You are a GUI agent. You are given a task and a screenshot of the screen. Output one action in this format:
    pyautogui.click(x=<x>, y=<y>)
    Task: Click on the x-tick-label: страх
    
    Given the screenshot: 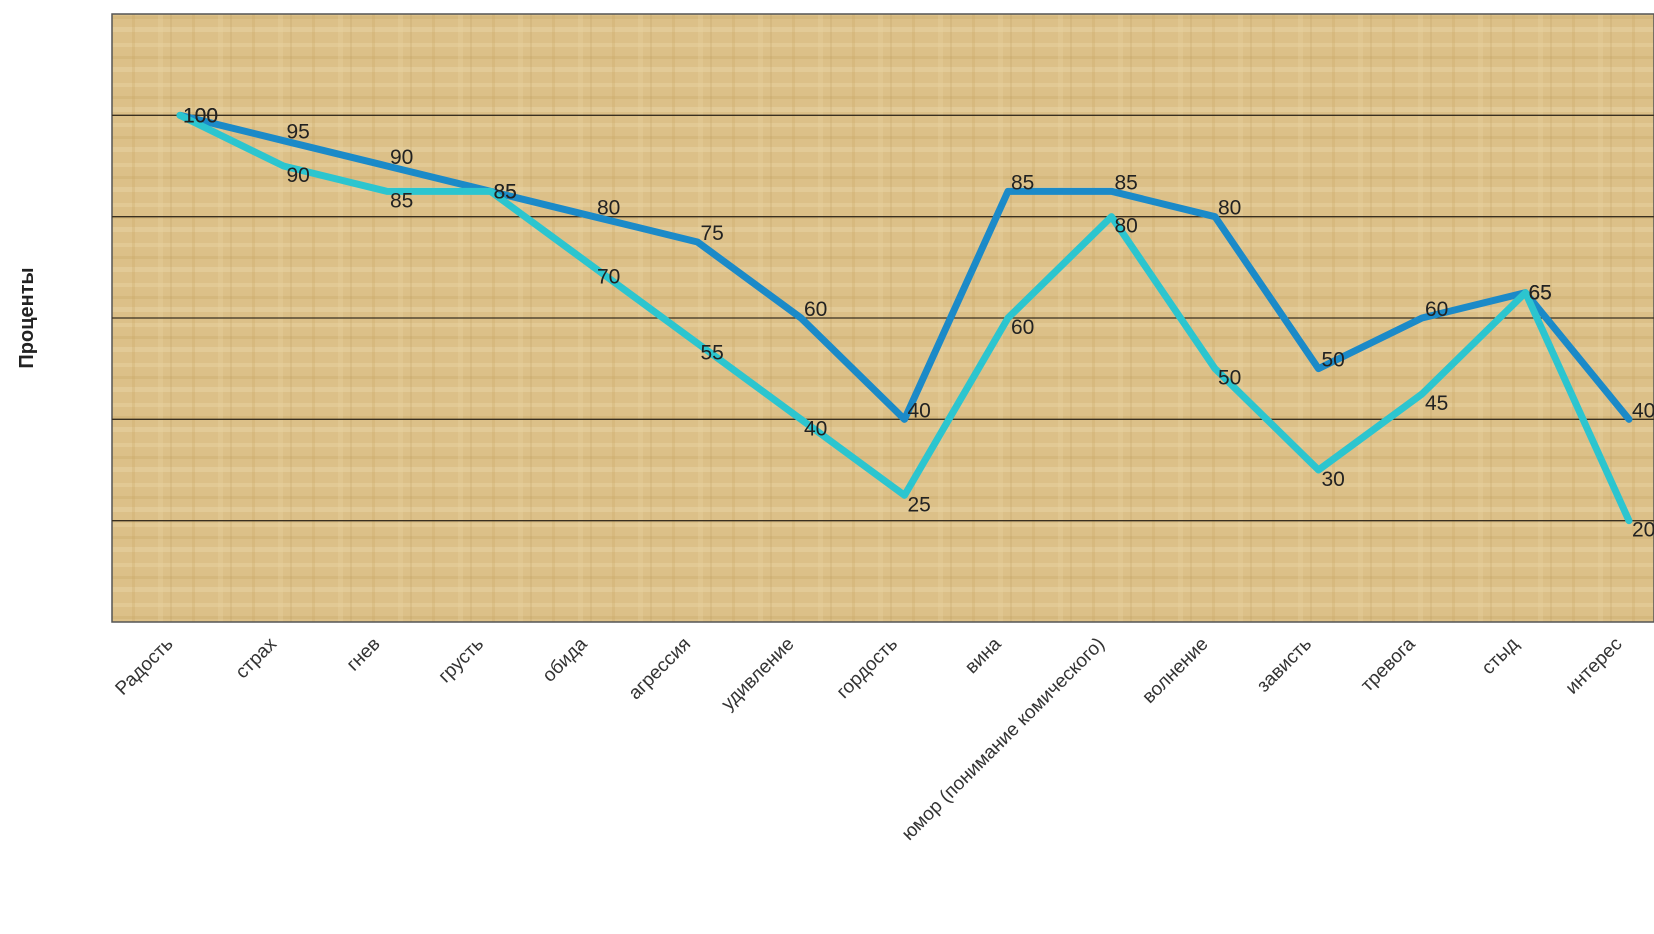 What is the action you would take?
    pyautogui.click(x=257, y=658)
    